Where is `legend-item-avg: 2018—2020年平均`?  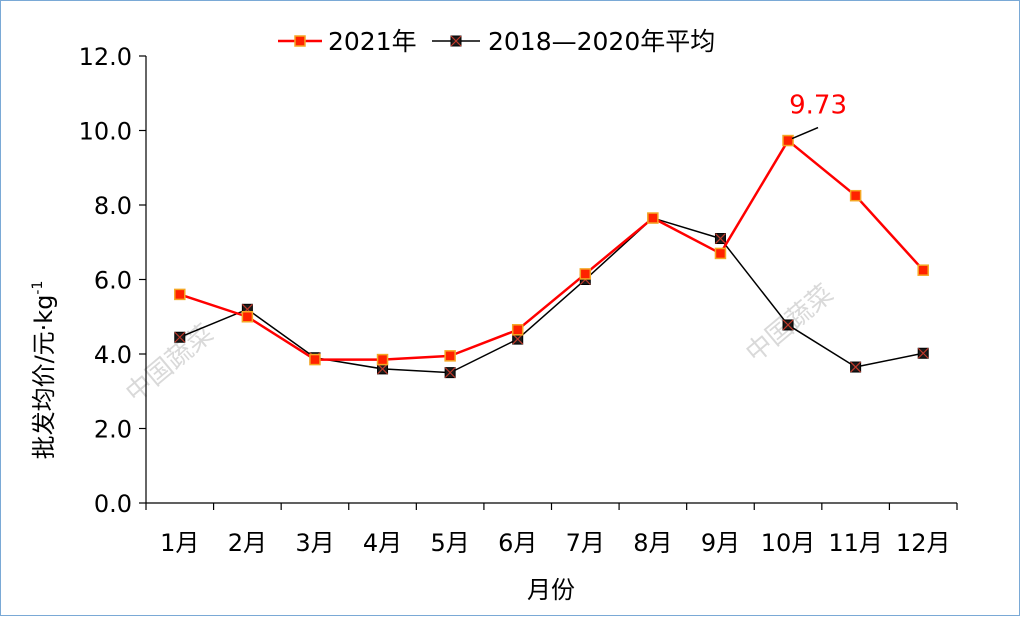 legend-item-avg: 2018—2020年平均 is located at coordinates (573, 41).